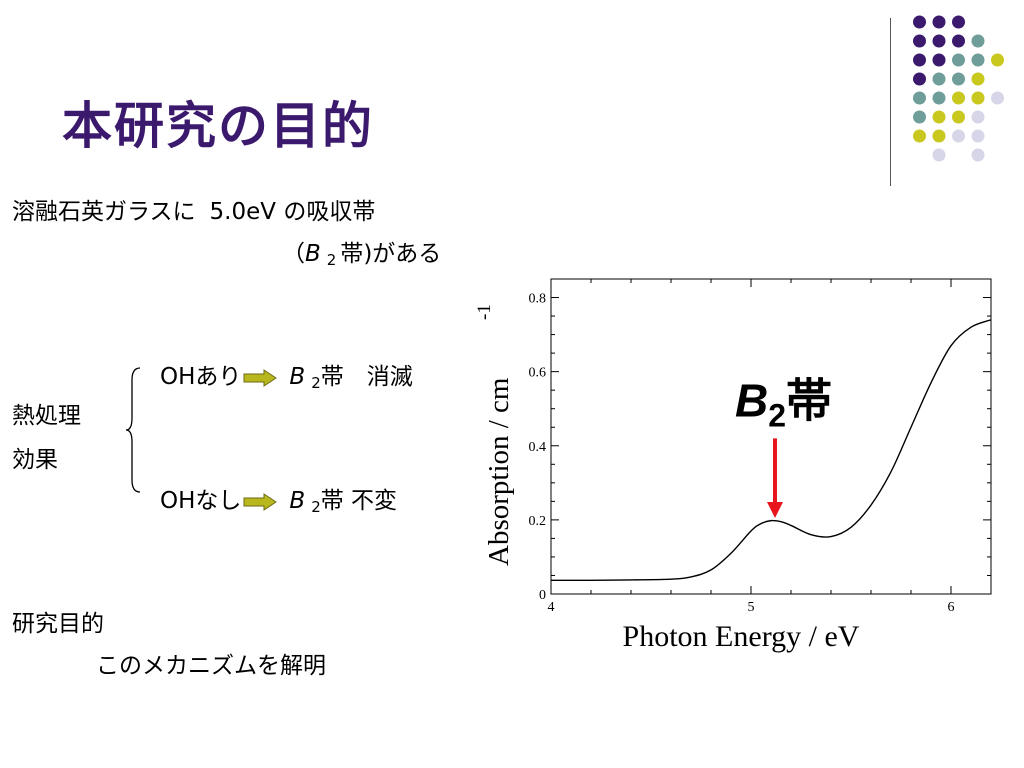 The image size is (1024, 768). What do you see at coordinates (538, 299) in the screenshot?
I see `y-tick-label: 0.8` at bounding box center [538, 299].